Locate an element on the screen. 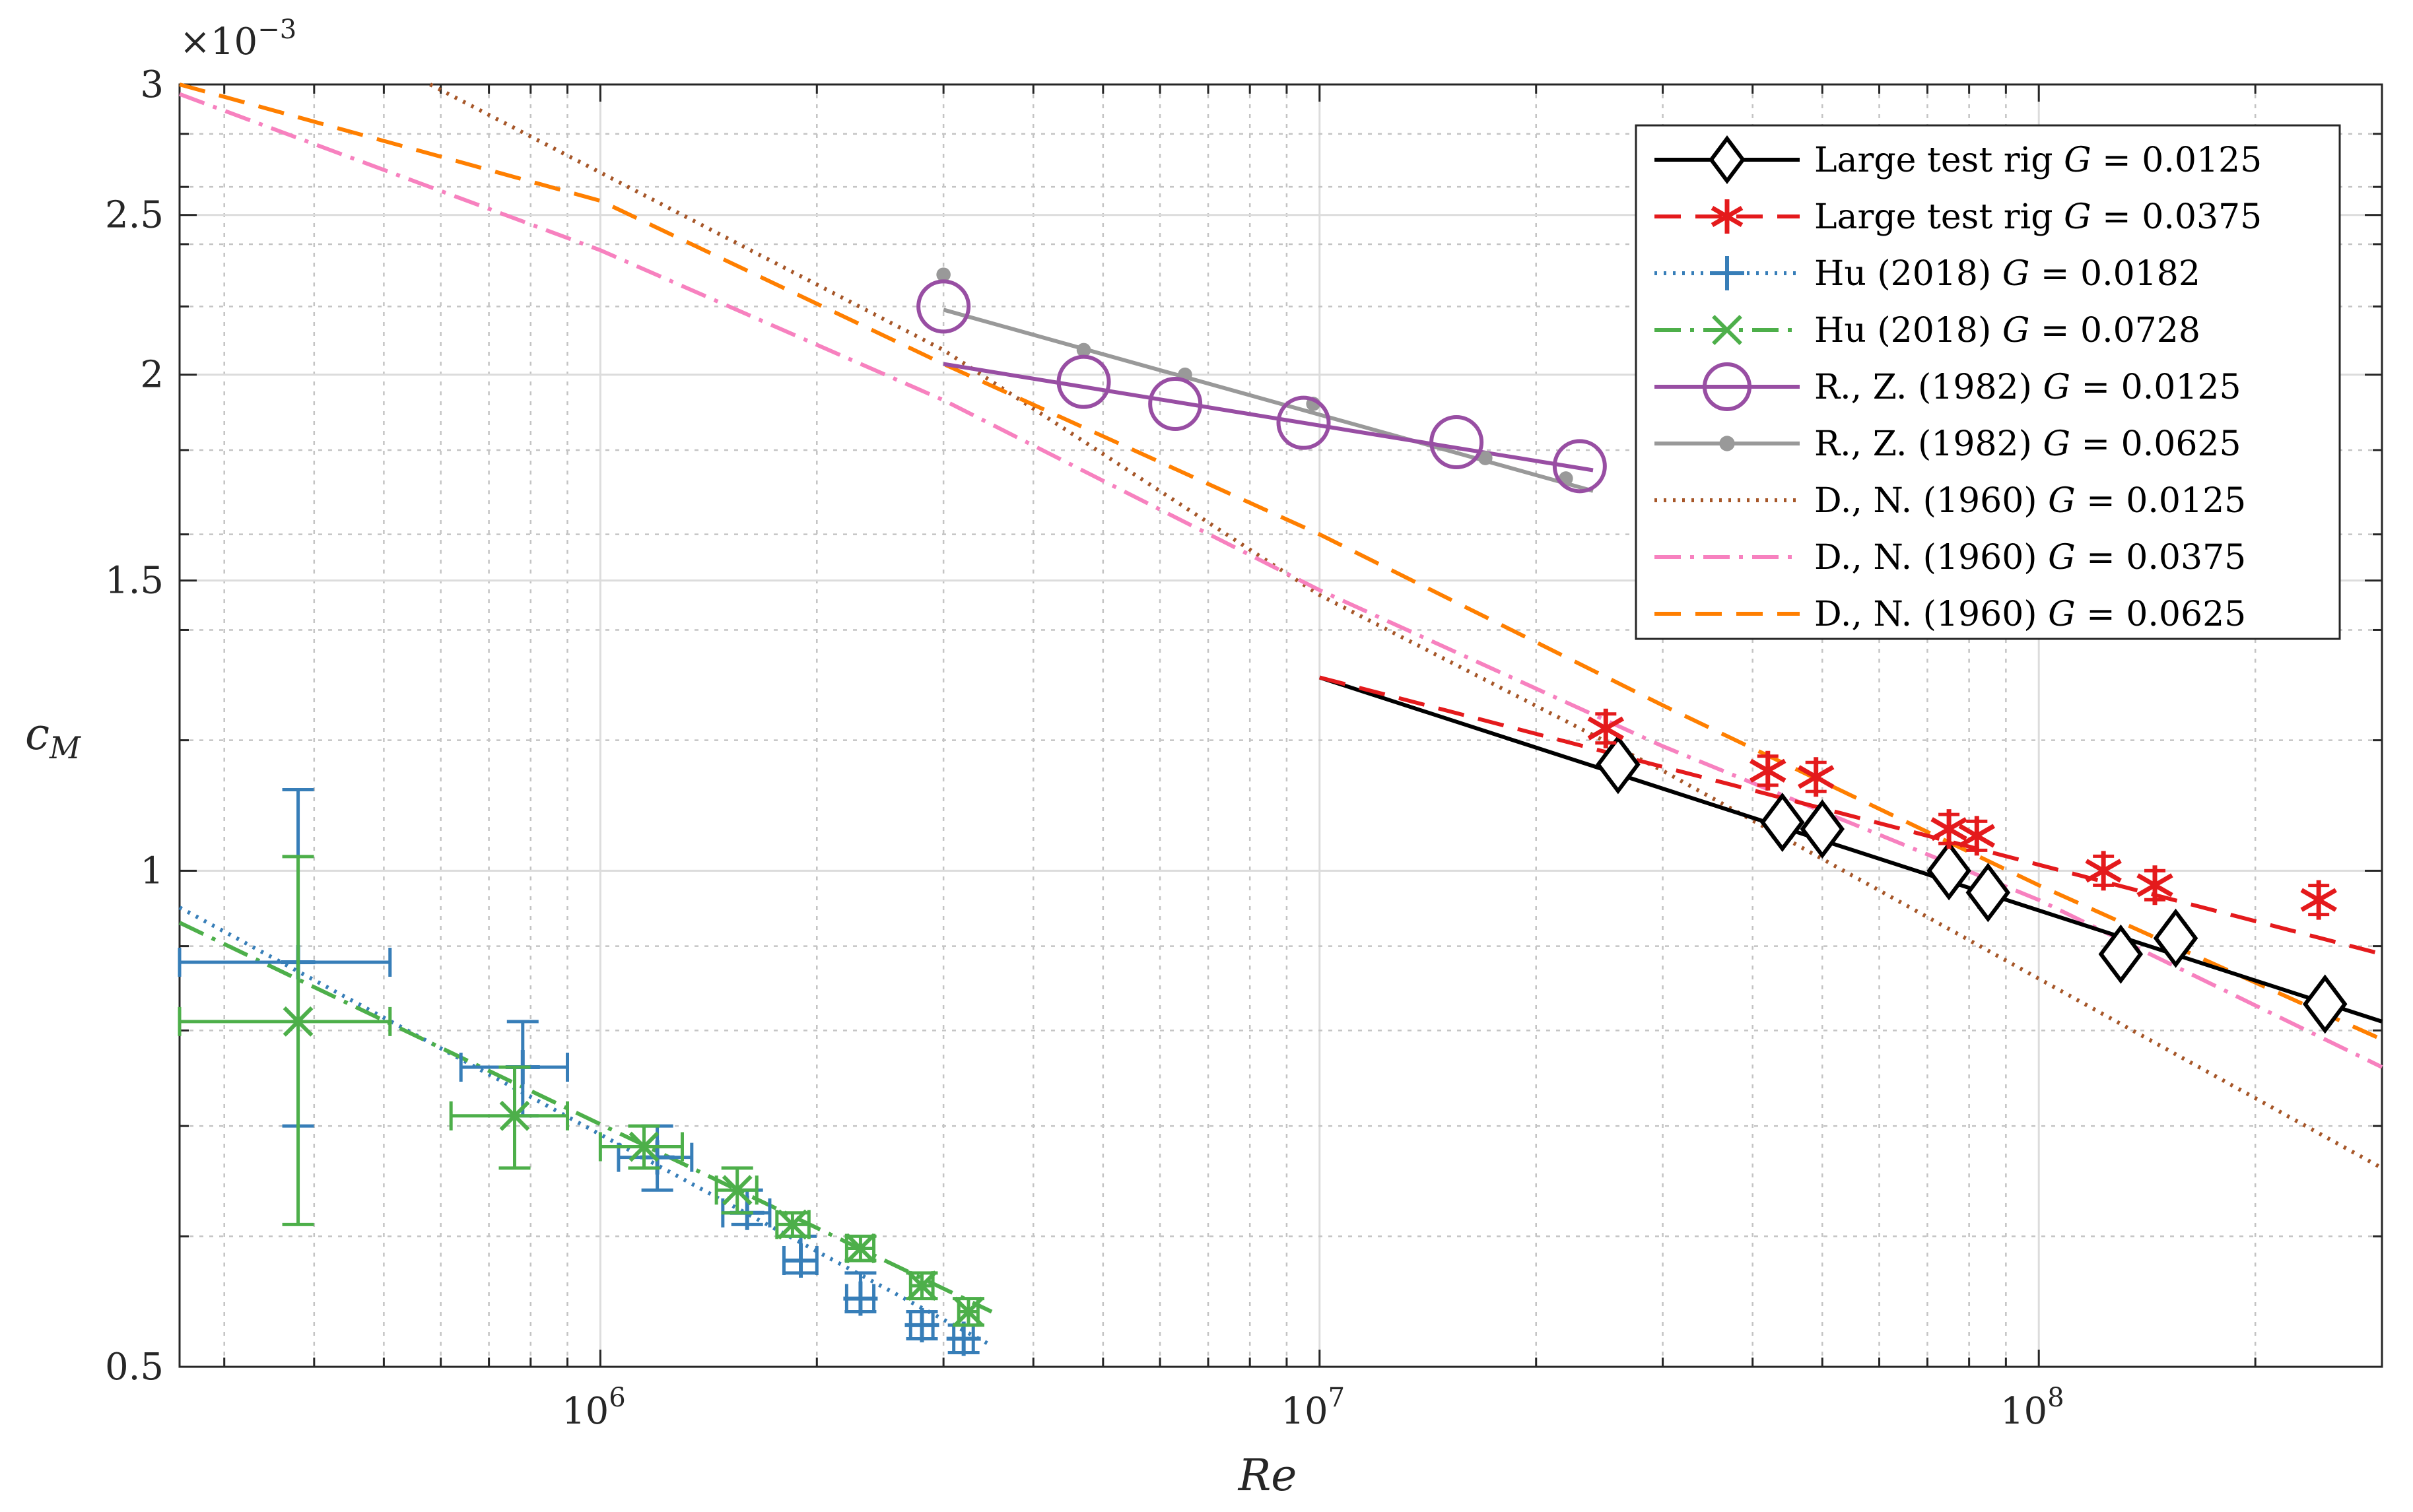 This screenshot has width=2413, height=1512. y-tick-label: 1.5 is located at coordinates (135, 581).